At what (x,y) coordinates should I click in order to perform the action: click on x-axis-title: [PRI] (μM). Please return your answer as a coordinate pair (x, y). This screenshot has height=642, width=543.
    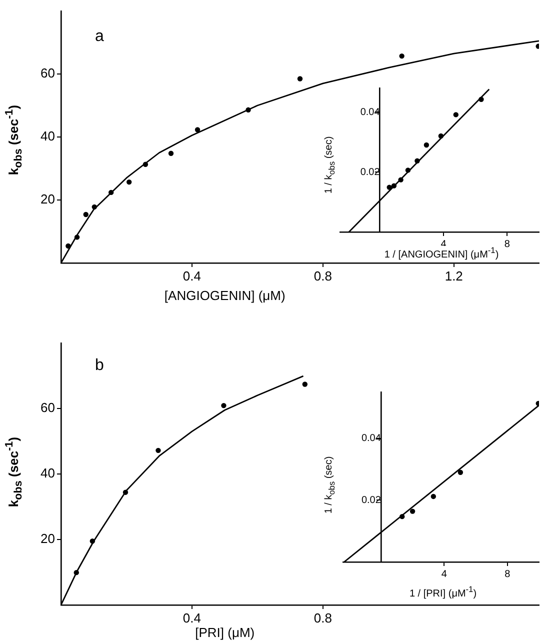
    Looking at the image, I should click on (225, 632).